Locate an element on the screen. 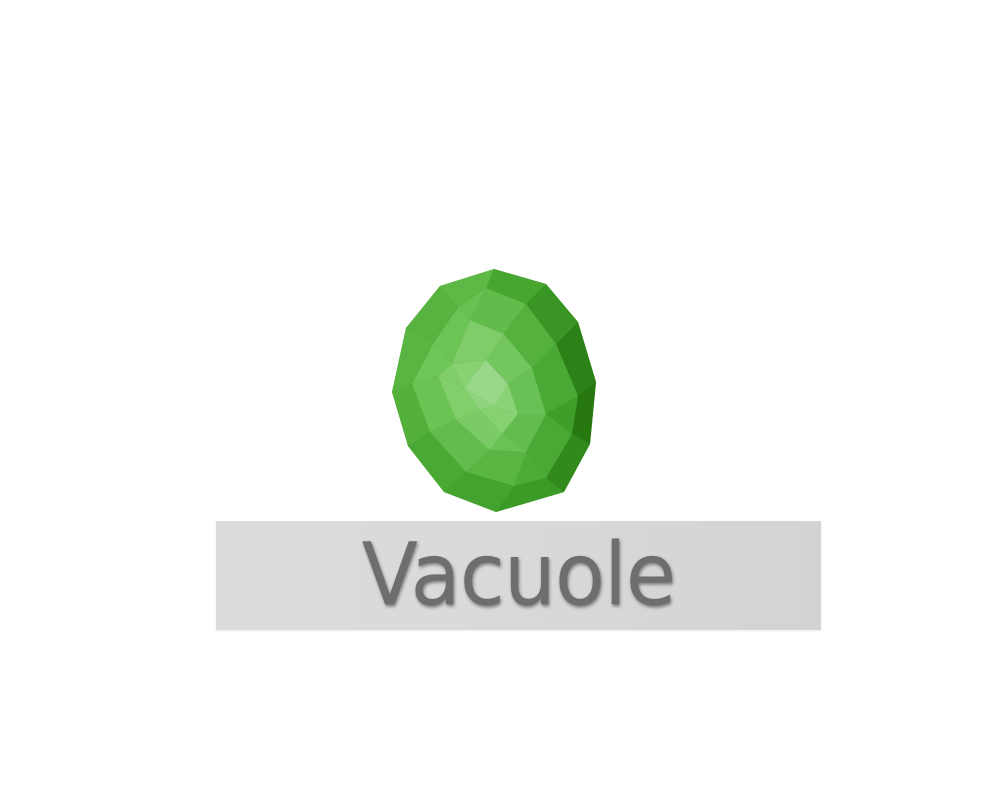 Image resolution: width=990 pixels, height=792 pixels. vacuole-label: Vacuole is located at coordinates (518, 575).